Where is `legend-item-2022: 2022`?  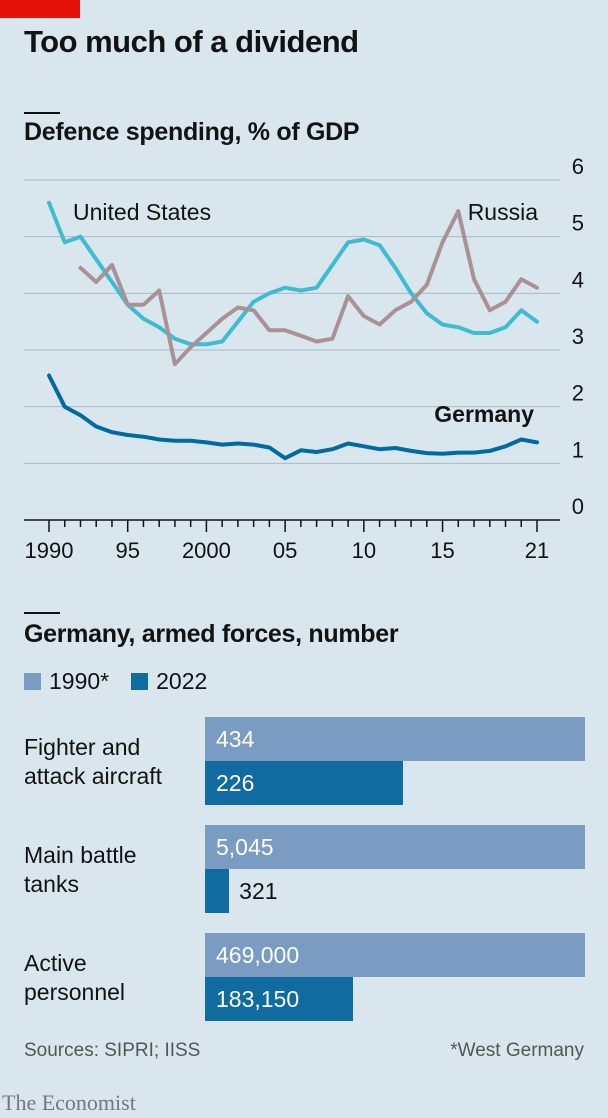
legend-item-2022: 2022 is located at coordinates (169, 681).